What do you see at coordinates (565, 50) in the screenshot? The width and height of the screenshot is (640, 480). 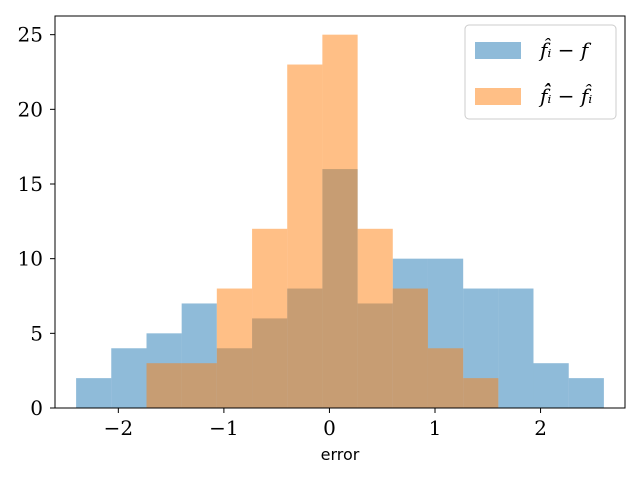 I see `legend-label: f̂ᵢ − f` at bounding box center [565, 50].